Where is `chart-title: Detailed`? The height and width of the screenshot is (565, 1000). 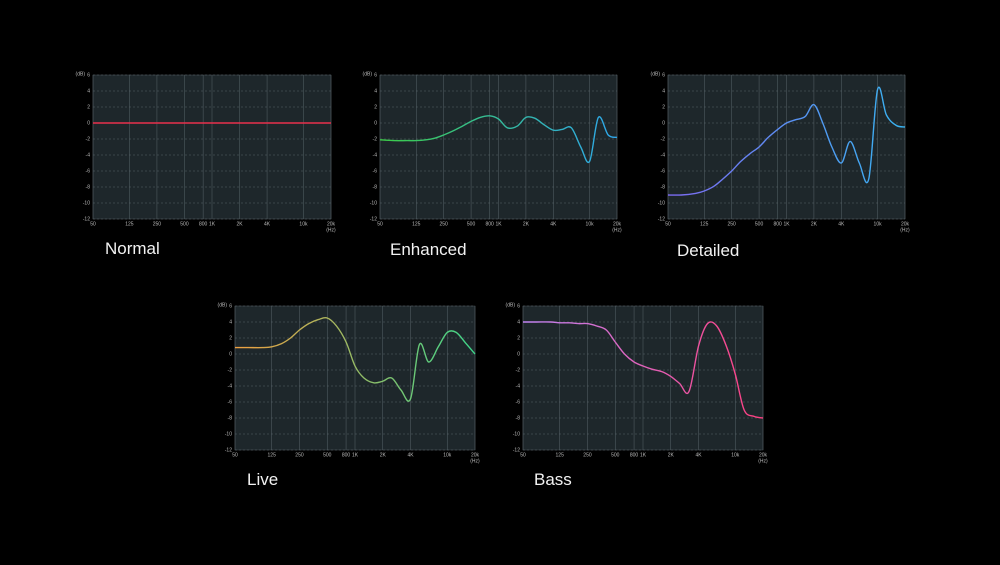
chart-title: Detailed is located at coordinates (708, 250).